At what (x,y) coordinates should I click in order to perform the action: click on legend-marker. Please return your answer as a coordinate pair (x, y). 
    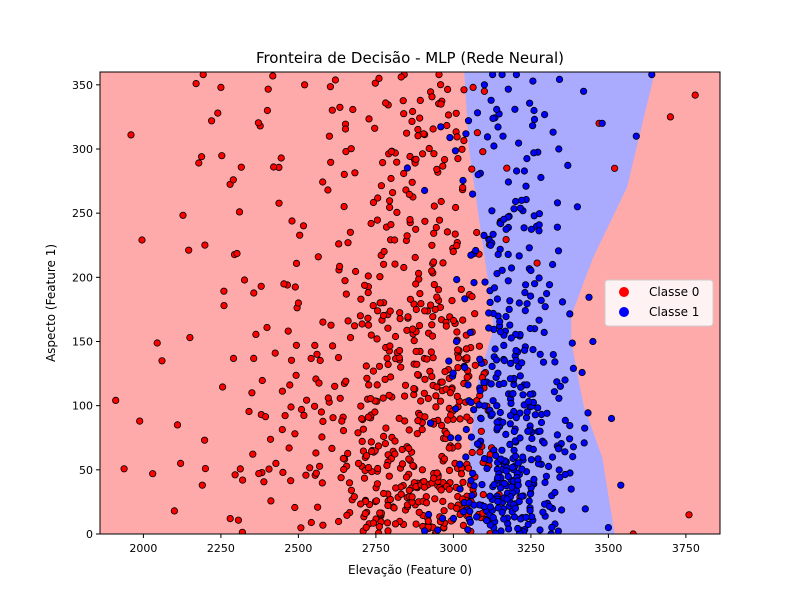
    Looking at the image, I should click on (624, 292).